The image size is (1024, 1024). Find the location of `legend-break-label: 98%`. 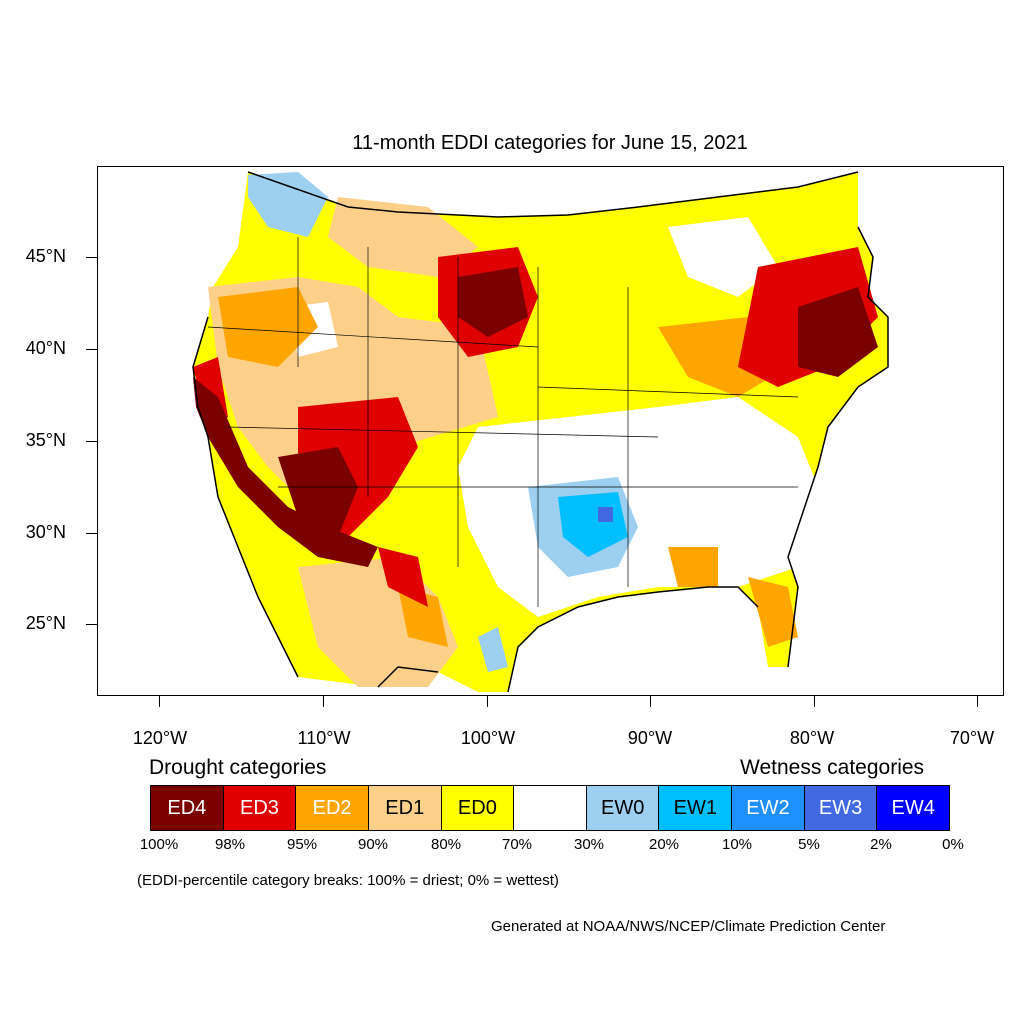

legend-break-label: 98% is located at coordinates (230, 844).